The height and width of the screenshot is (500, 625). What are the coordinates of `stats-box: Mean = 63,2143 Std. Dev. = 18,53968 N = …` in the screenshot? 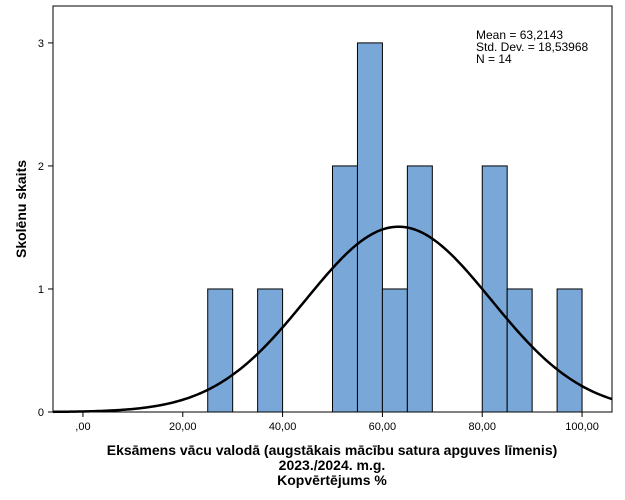 It's located at (532, 47).